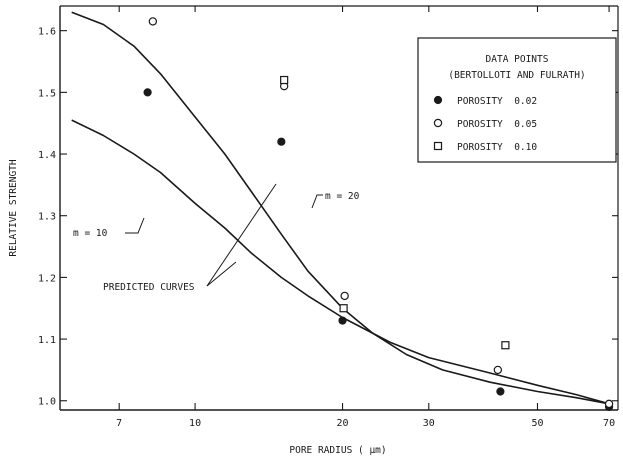 This screenshot has height=457, width=623. Describe the element at coordinates (438, 100) in the screenshot. I see `legend-filled-circle-marker` at that location.